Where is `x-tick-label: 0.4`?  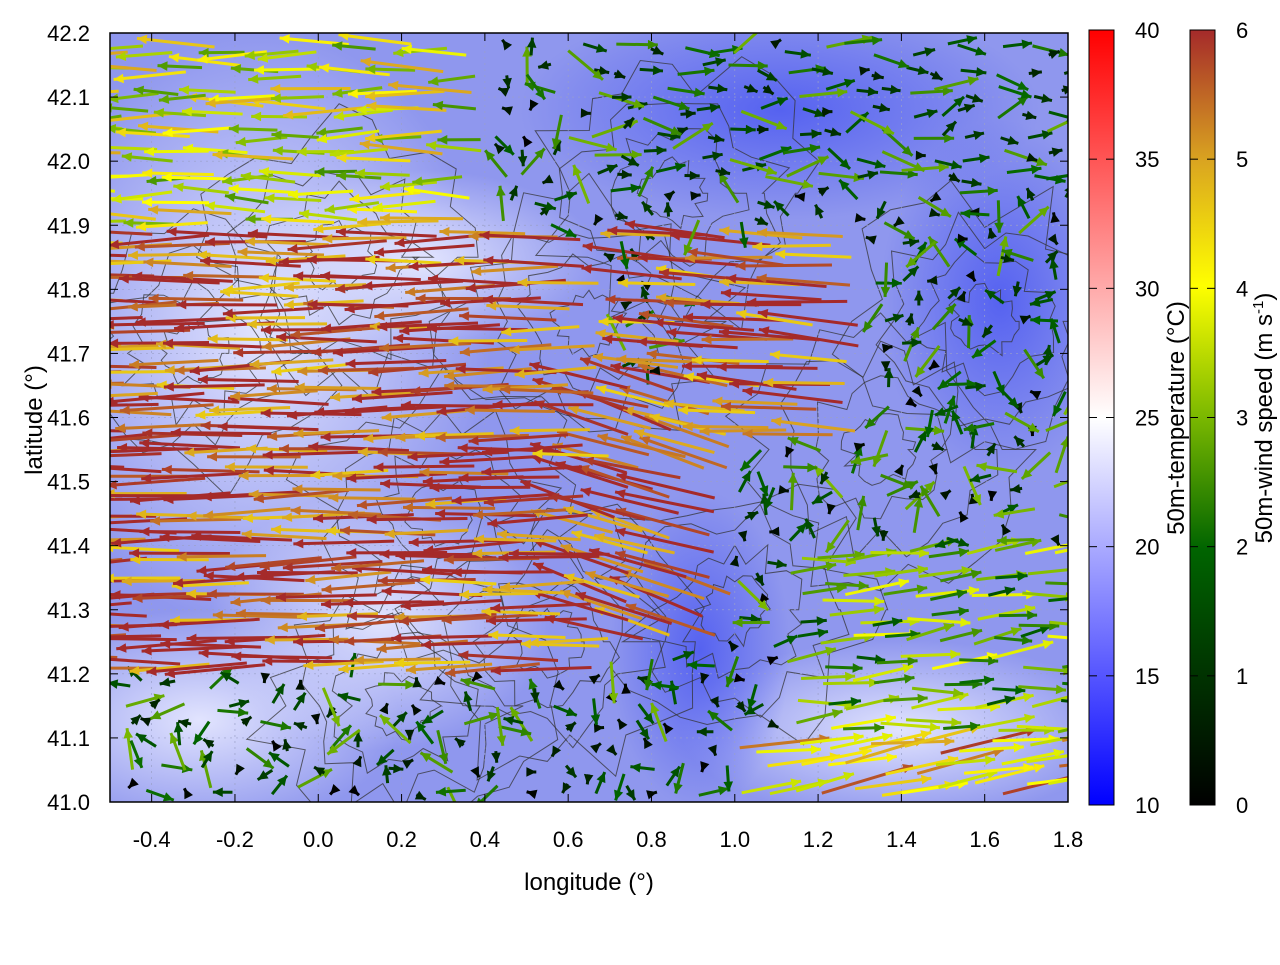 x-tick-label: 0.4 is located at coordinates (485, 839).